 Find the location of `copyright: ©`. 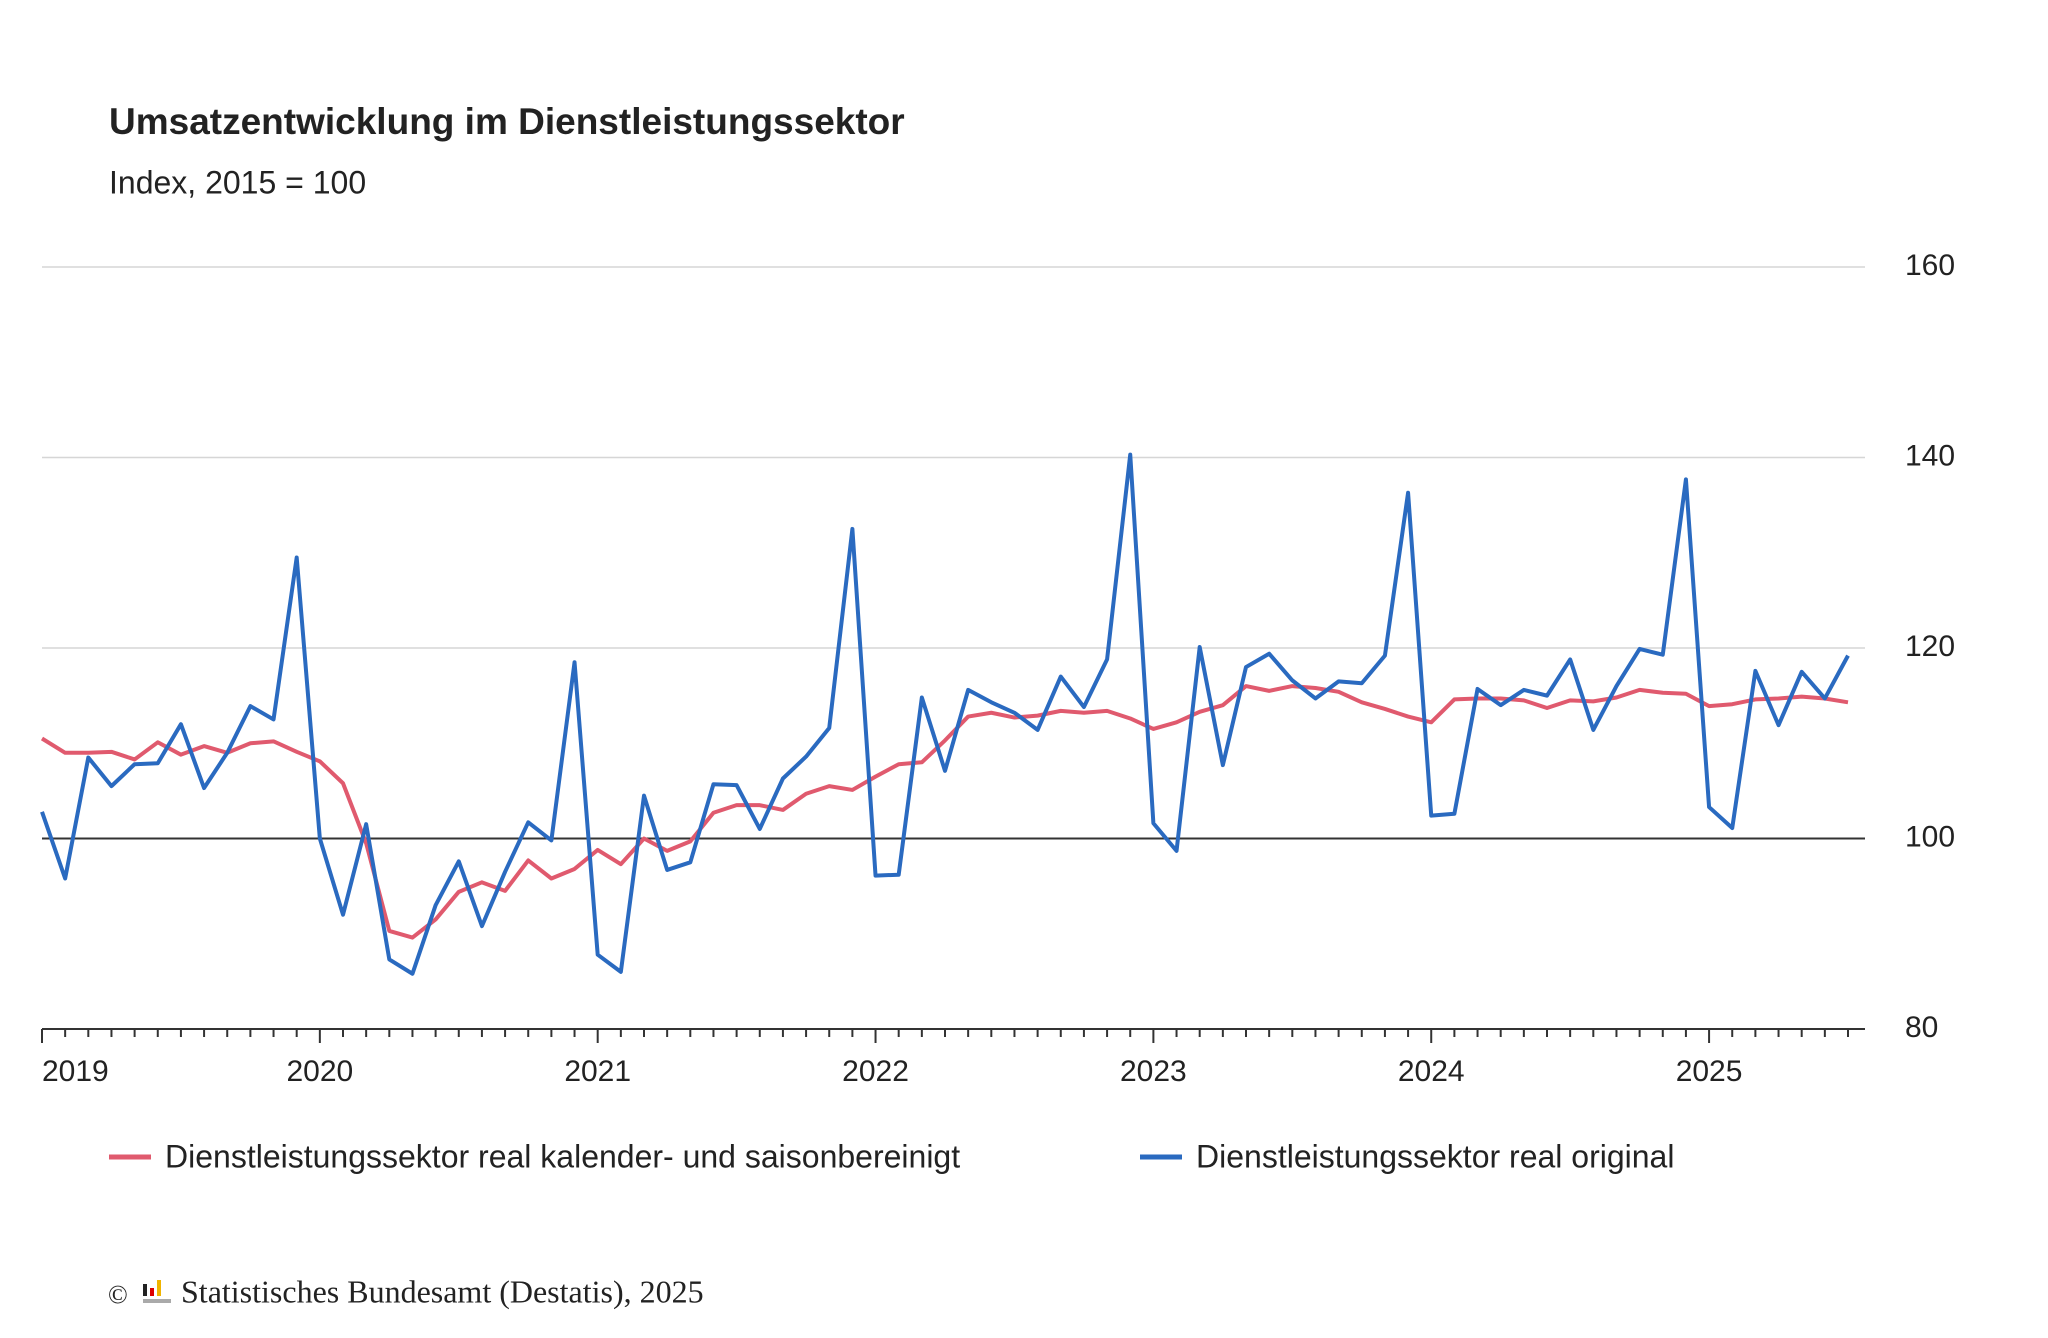

copyright: © is located at coordinates (118, 1294).